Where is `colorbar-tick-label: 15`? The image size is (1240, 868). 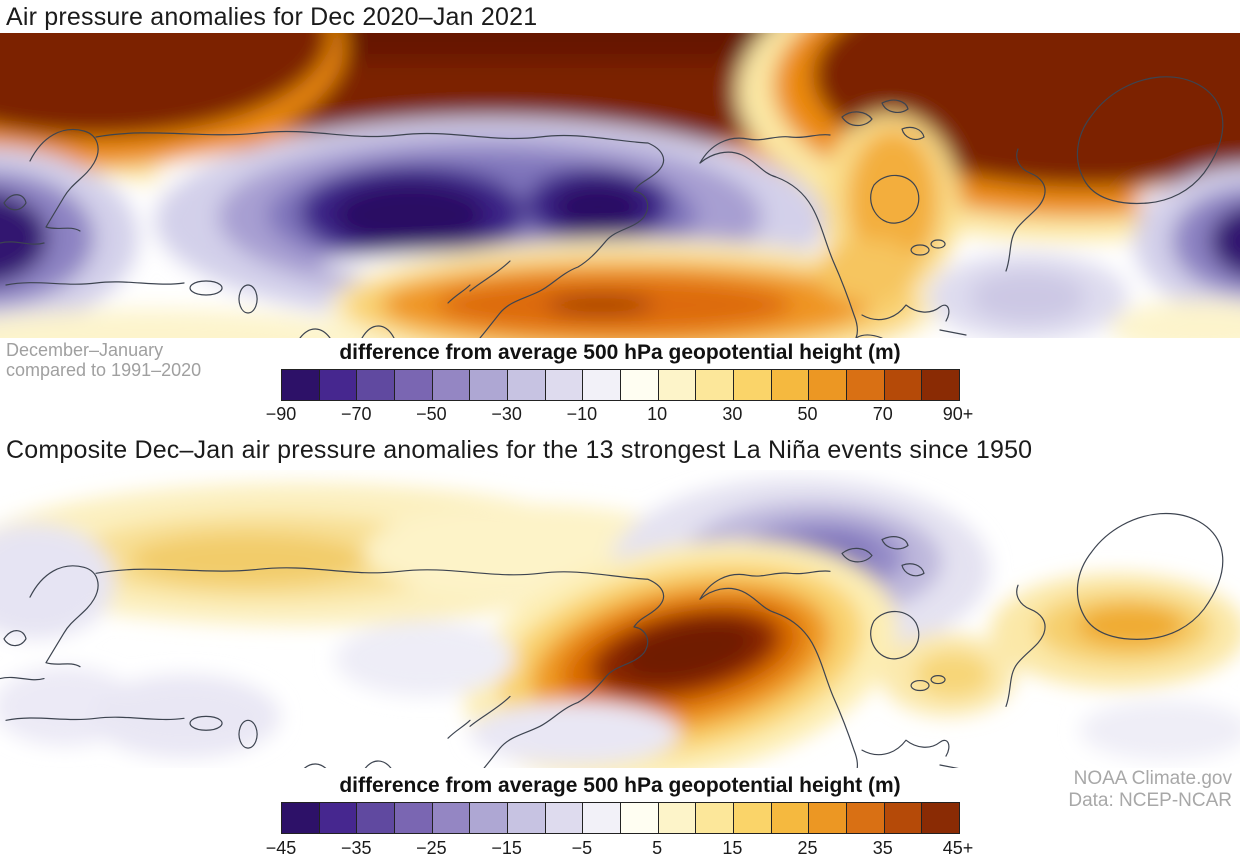
colorbar-tick-label: 15 is located at coordinates (732, 848).